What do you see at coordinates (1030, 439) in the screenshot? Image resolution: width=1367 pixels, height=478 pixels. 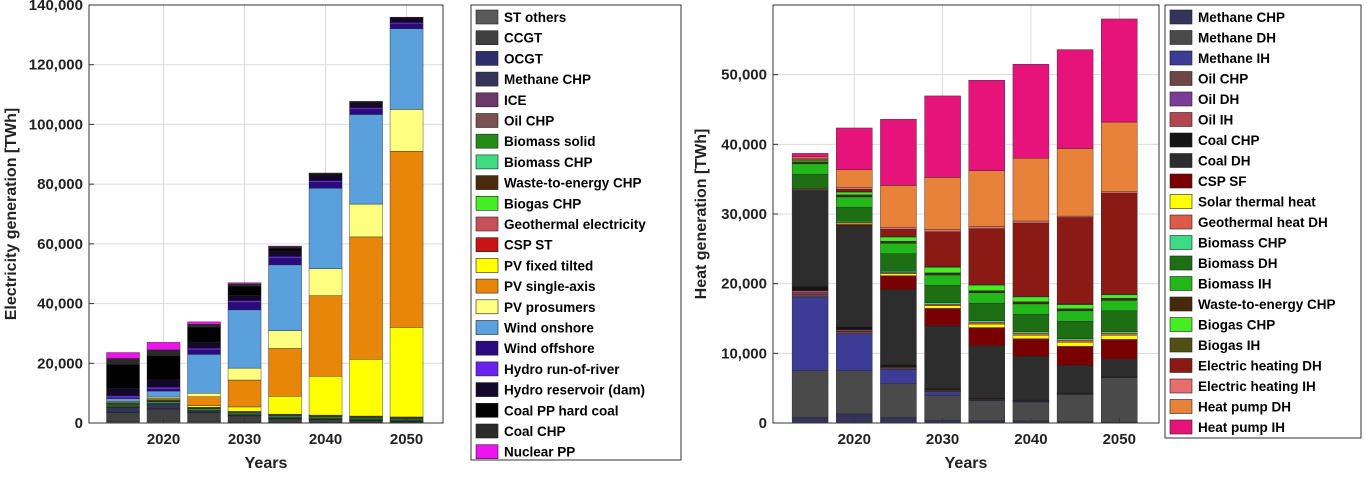 I see `x-tick-label: 2040` at bounding box center [1030, 439].